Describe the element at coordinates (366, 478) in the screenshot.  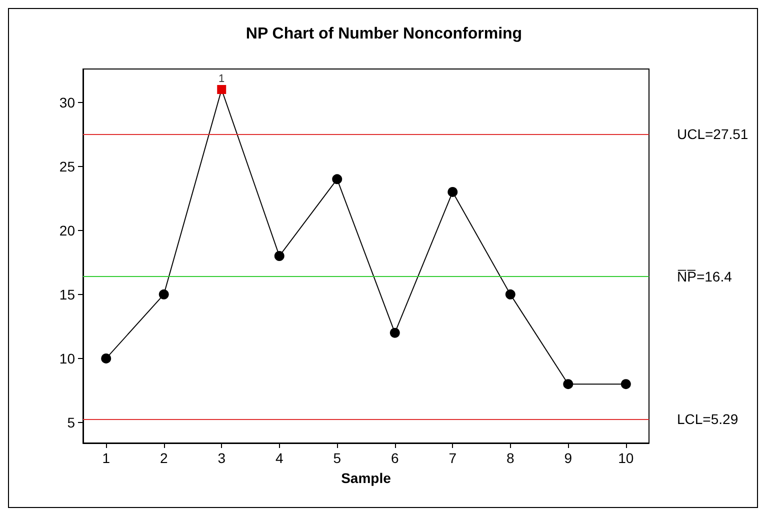
I see `x-axis-title: Sample` at that location.